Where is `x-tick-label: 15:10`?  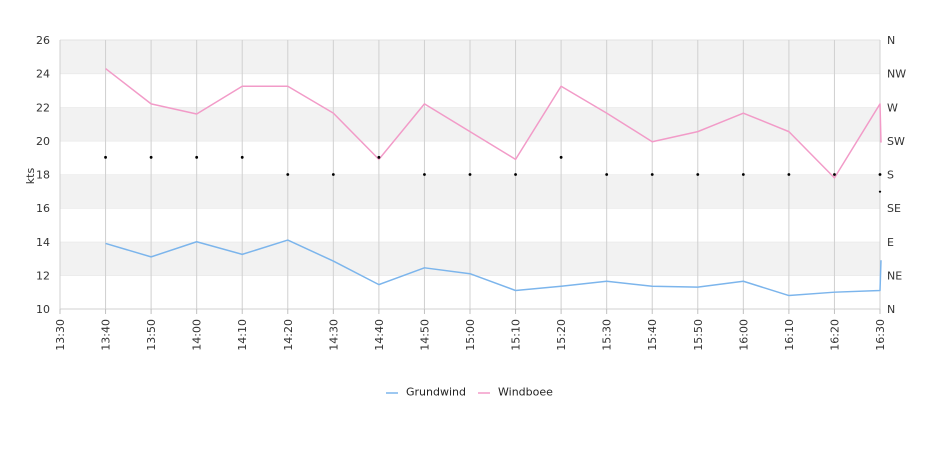 x-tick-label: 15:10 is located at coordinates (516, 335).